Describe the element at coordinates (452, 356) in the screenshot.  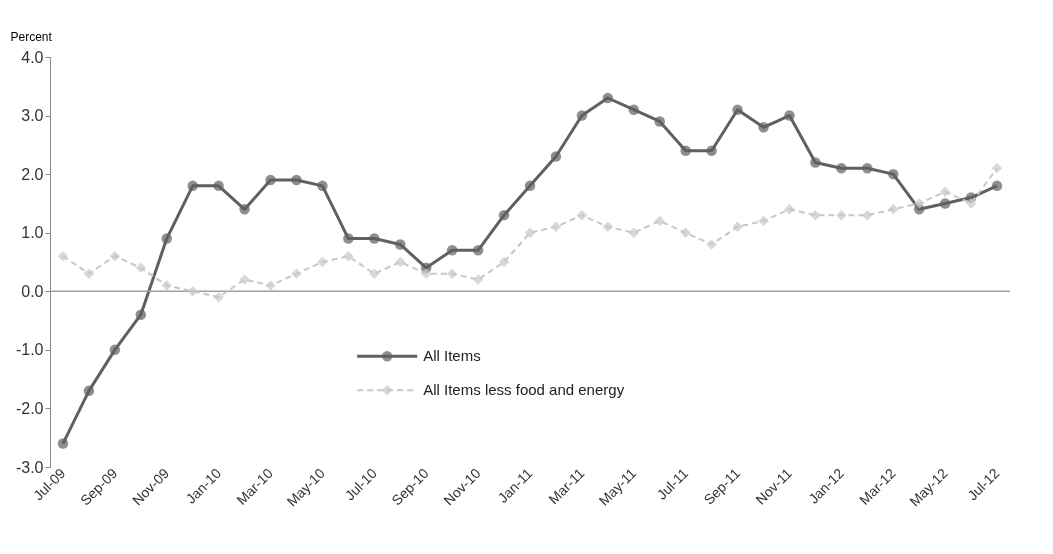
I see `legend-label: All Items` at that location.